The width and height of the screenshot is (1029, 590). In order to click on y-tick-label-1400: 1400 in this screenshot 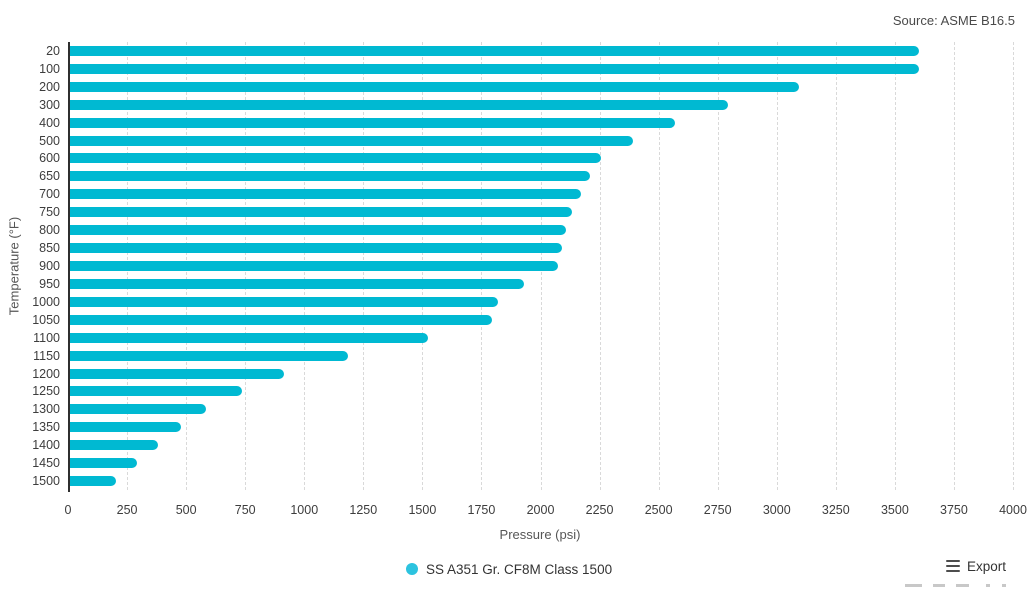, I will do `click(46, 445)`.